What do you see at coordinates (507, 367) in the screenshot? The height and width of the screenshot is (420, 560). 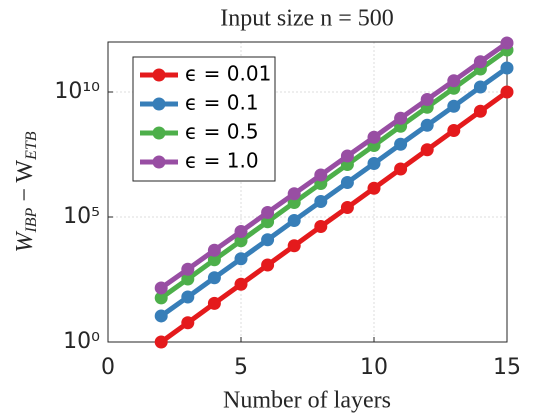 I see `x-tick-label: 15` at bounding box center [507, 367].